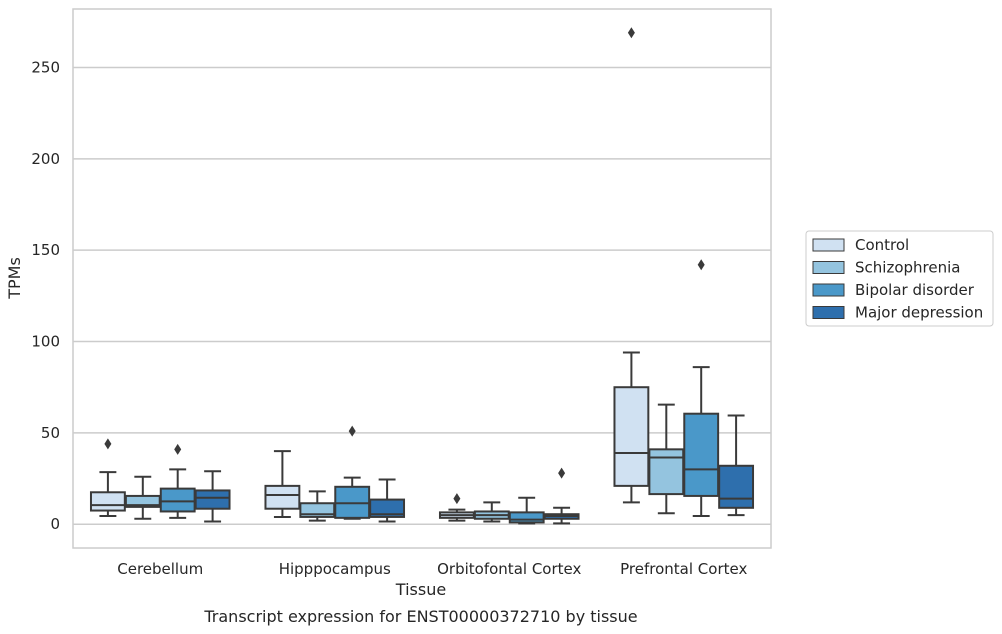  Describe the element at coordinates (45, 295) in the screenshot. I see `y-axis-ticks: 0 50 100 150 200 250` at that location.